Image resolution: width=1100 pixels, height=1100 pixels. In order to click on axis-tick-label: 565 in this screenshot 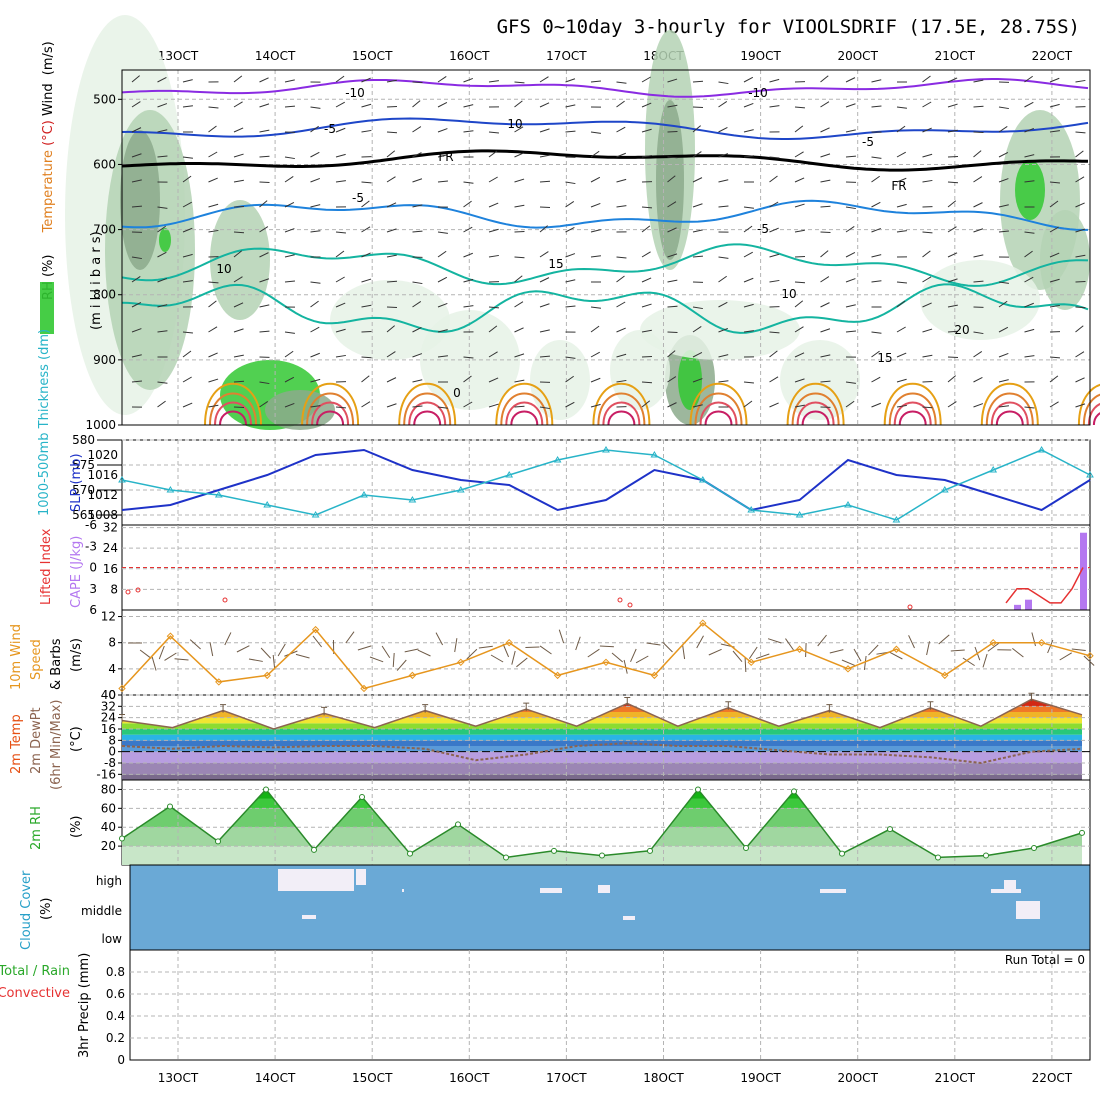, I will do `click(83, 515)`.